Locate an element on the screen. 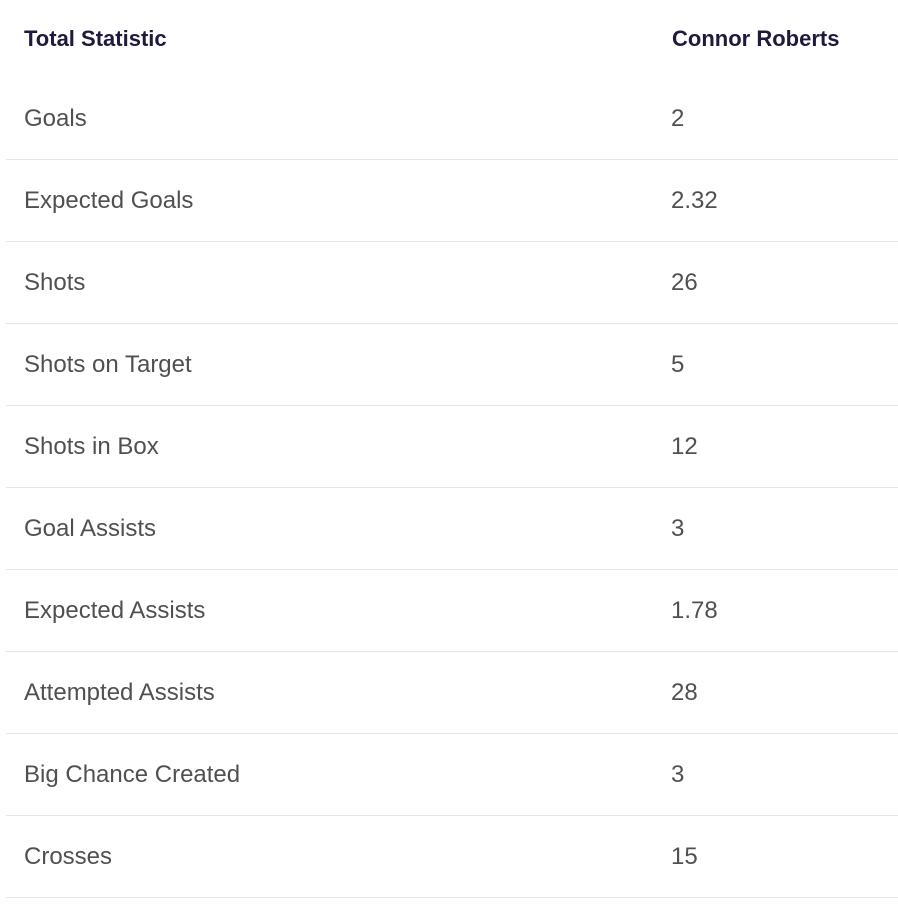 Image resolution: width=898 pixels, height=916 pixels. row-label: Expected Goals is located at coordinates (109, 200).